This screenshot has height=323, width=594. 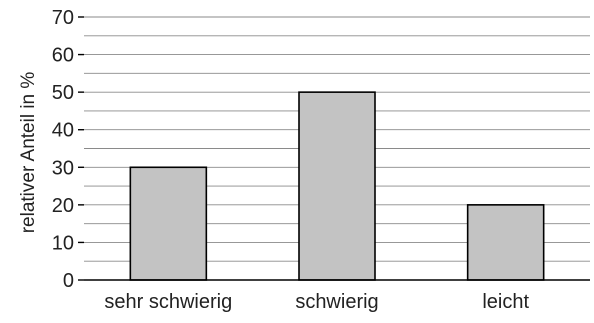 I want to click on y-tick-labels: 0 10 20 30 40 50 60 70, so click(x=63, y=149).